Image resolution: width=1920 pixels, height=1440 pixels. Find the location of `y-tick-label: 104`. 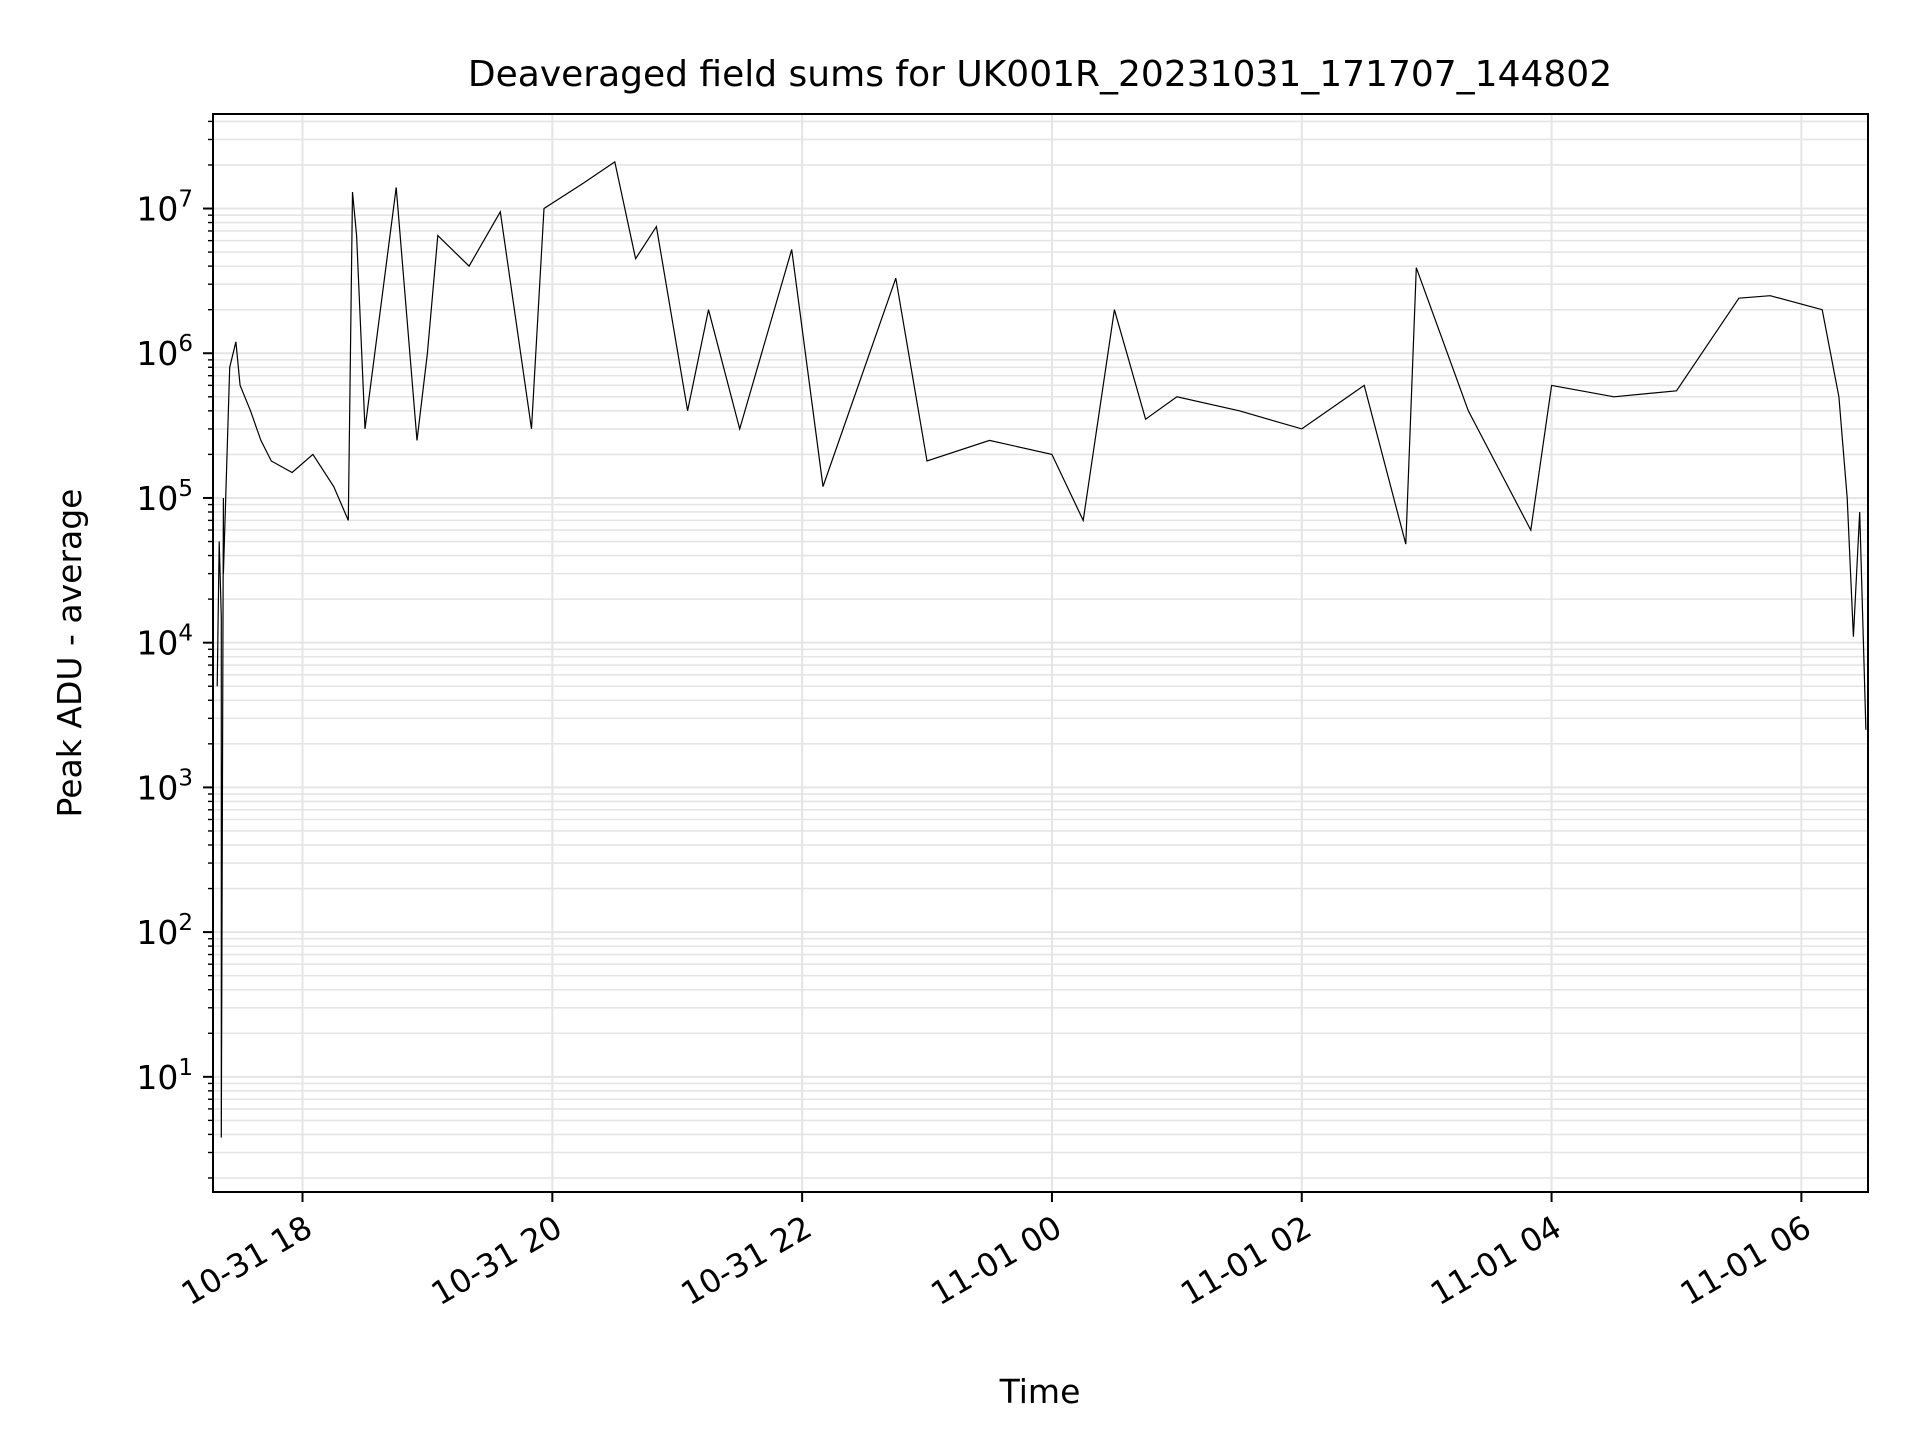

y-tick-label: 104 is located at coordinates (164, 642).